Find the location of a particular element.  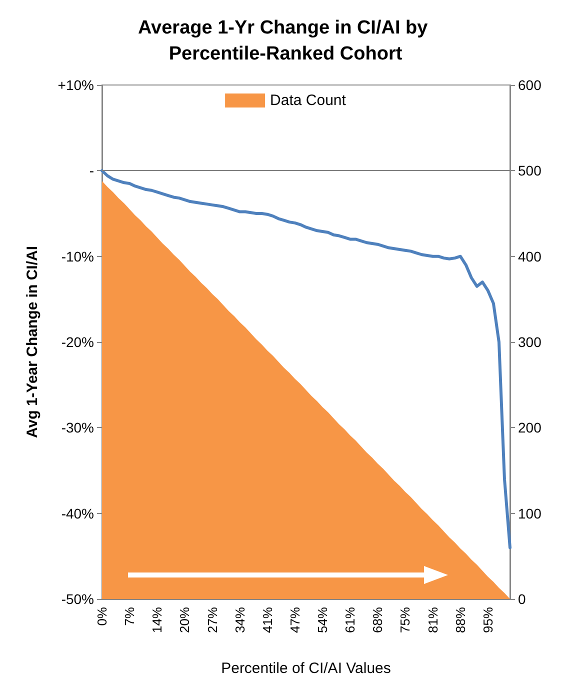

x-tick-label: 54% is located at coordinates (322, 620).